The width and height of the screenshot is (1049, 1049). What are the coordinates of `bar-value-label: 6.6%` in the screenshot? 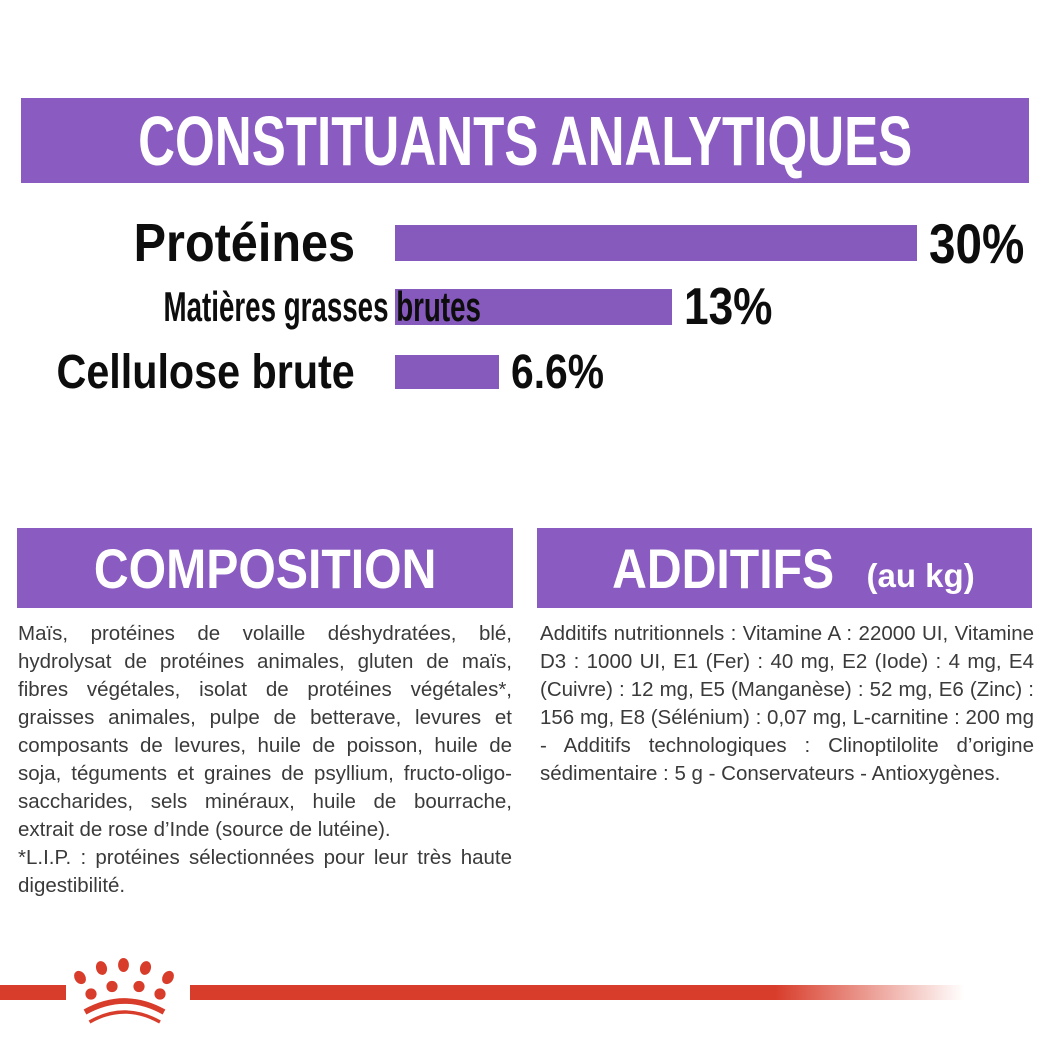 It's located at (557, 372).